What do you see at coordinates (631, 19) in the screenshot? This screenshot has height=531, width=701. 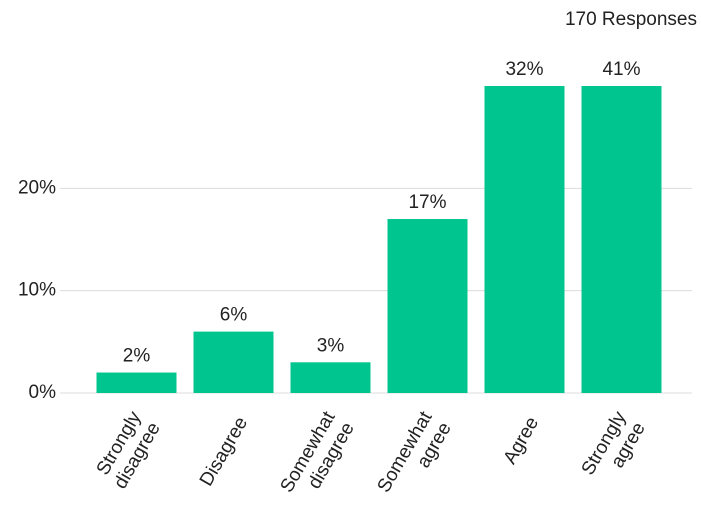 I see `annotation: 170 Responses` at bounding box center [631, 19].